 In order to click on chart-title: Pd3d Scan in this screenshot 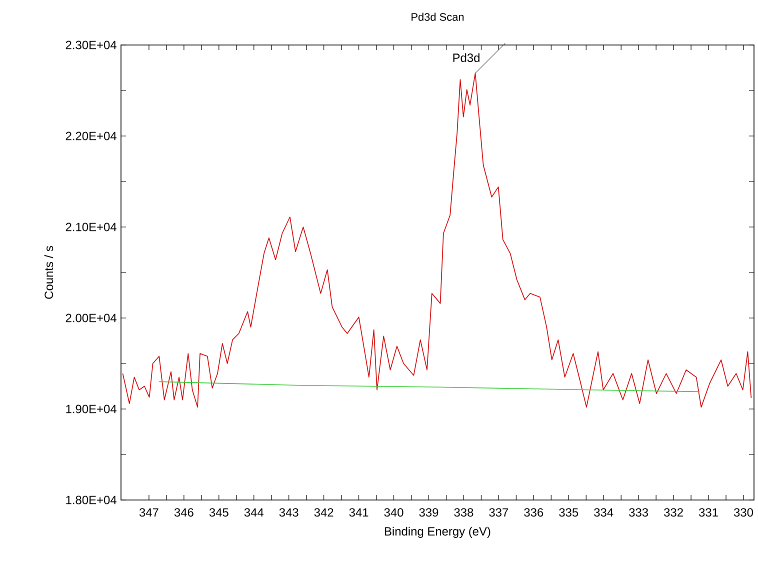, I will do `click(438, 16)`.